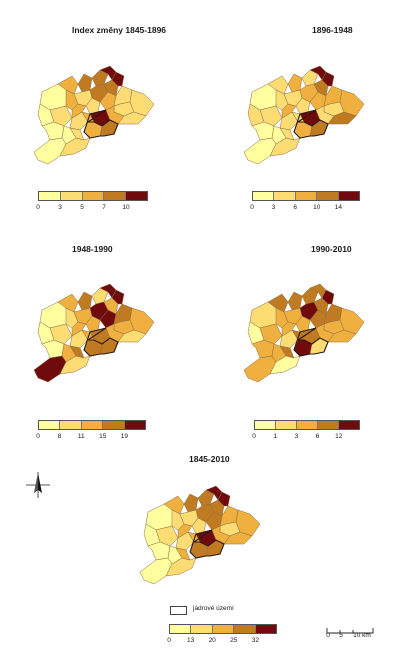  Describe the element at coordinates (91, 431) in the screenshot. I see `legend-1948-1990: 0 8 11 15 19` at that location.